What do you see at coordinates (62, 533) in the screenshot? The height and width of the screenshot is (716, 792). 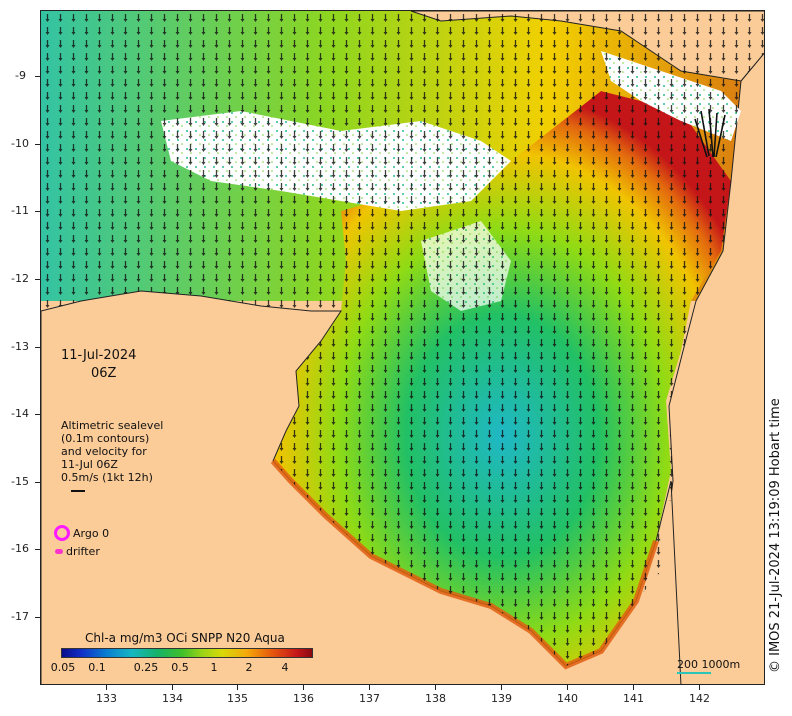 I see `argo-marker-icon` at bounding box center [62, 533].